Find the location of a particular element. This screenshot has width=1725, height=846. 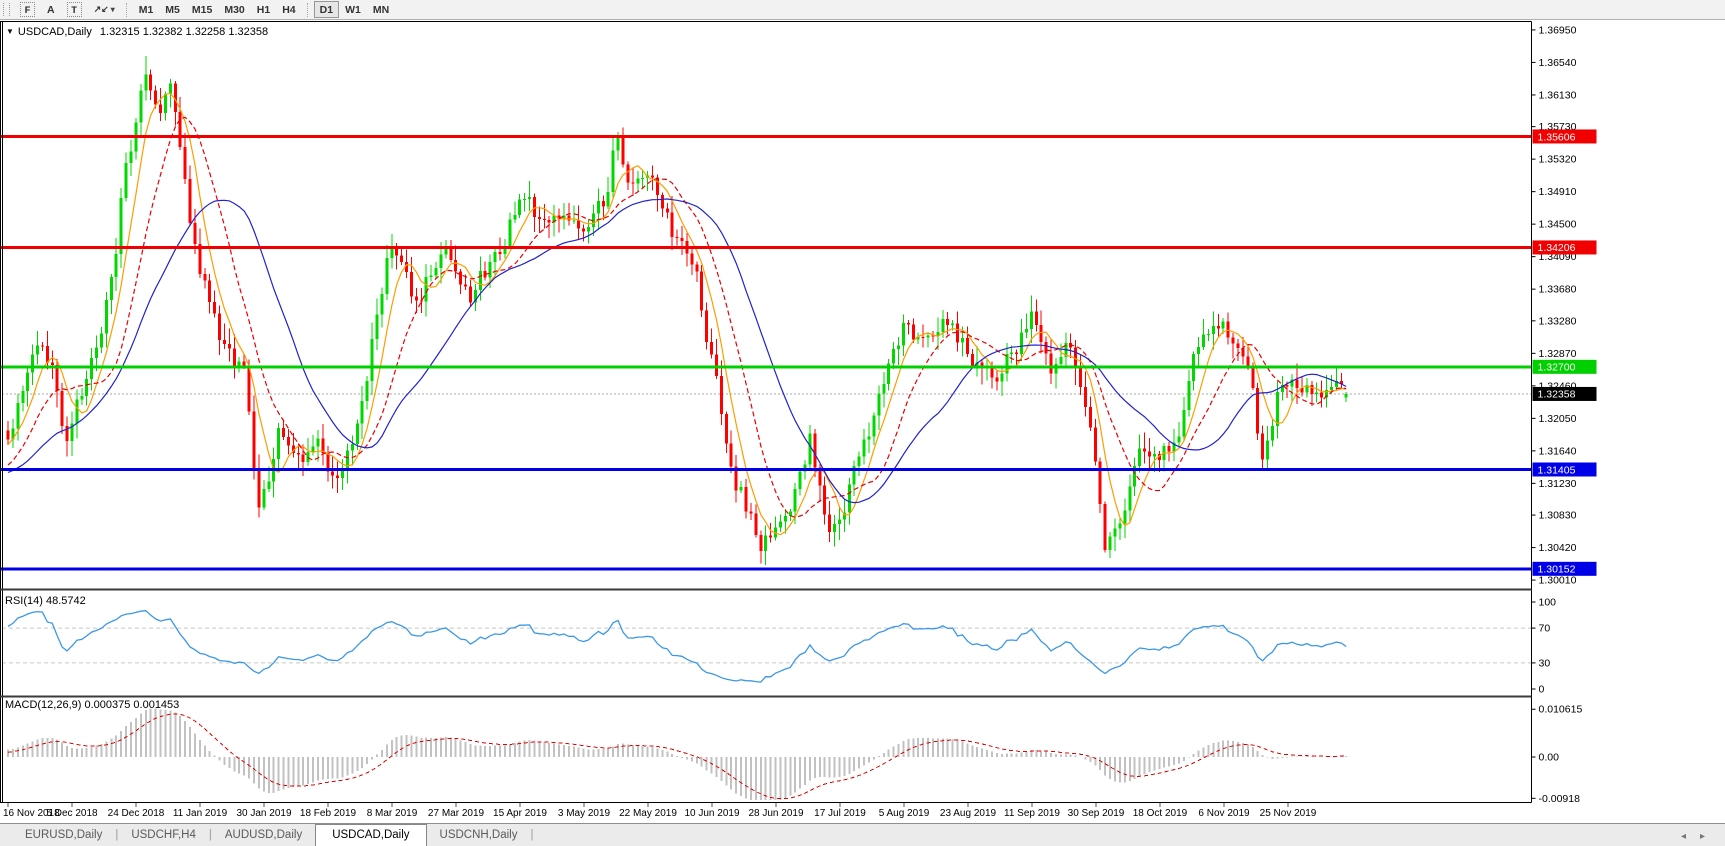

date-tick-label: 11 Jan 2019 is located at coordinates (200, 813).